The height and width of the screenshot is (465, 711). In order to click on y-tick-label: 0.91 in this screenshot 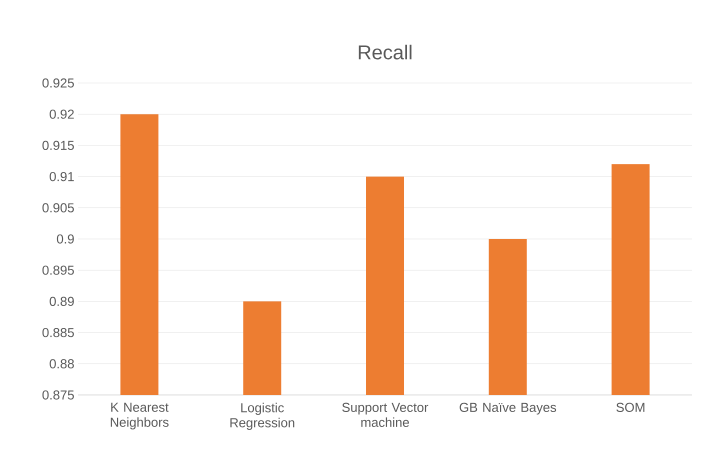, I will do `click(62, 177)`.